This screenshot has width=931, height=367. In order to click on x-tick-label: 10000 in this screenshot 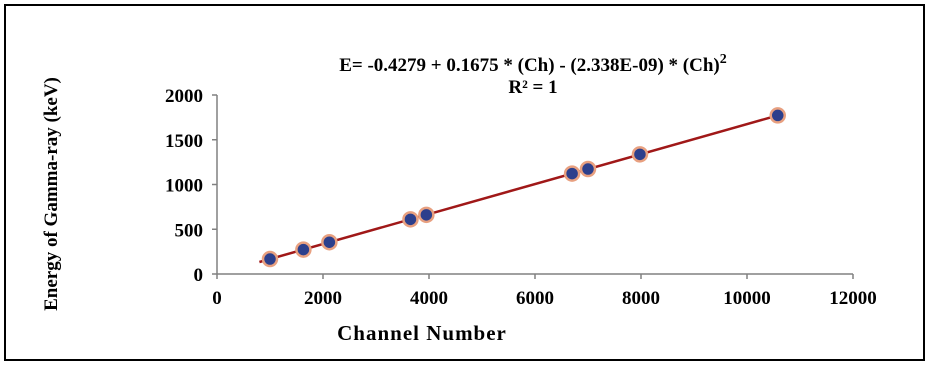, I will do `click(747, 298)`.